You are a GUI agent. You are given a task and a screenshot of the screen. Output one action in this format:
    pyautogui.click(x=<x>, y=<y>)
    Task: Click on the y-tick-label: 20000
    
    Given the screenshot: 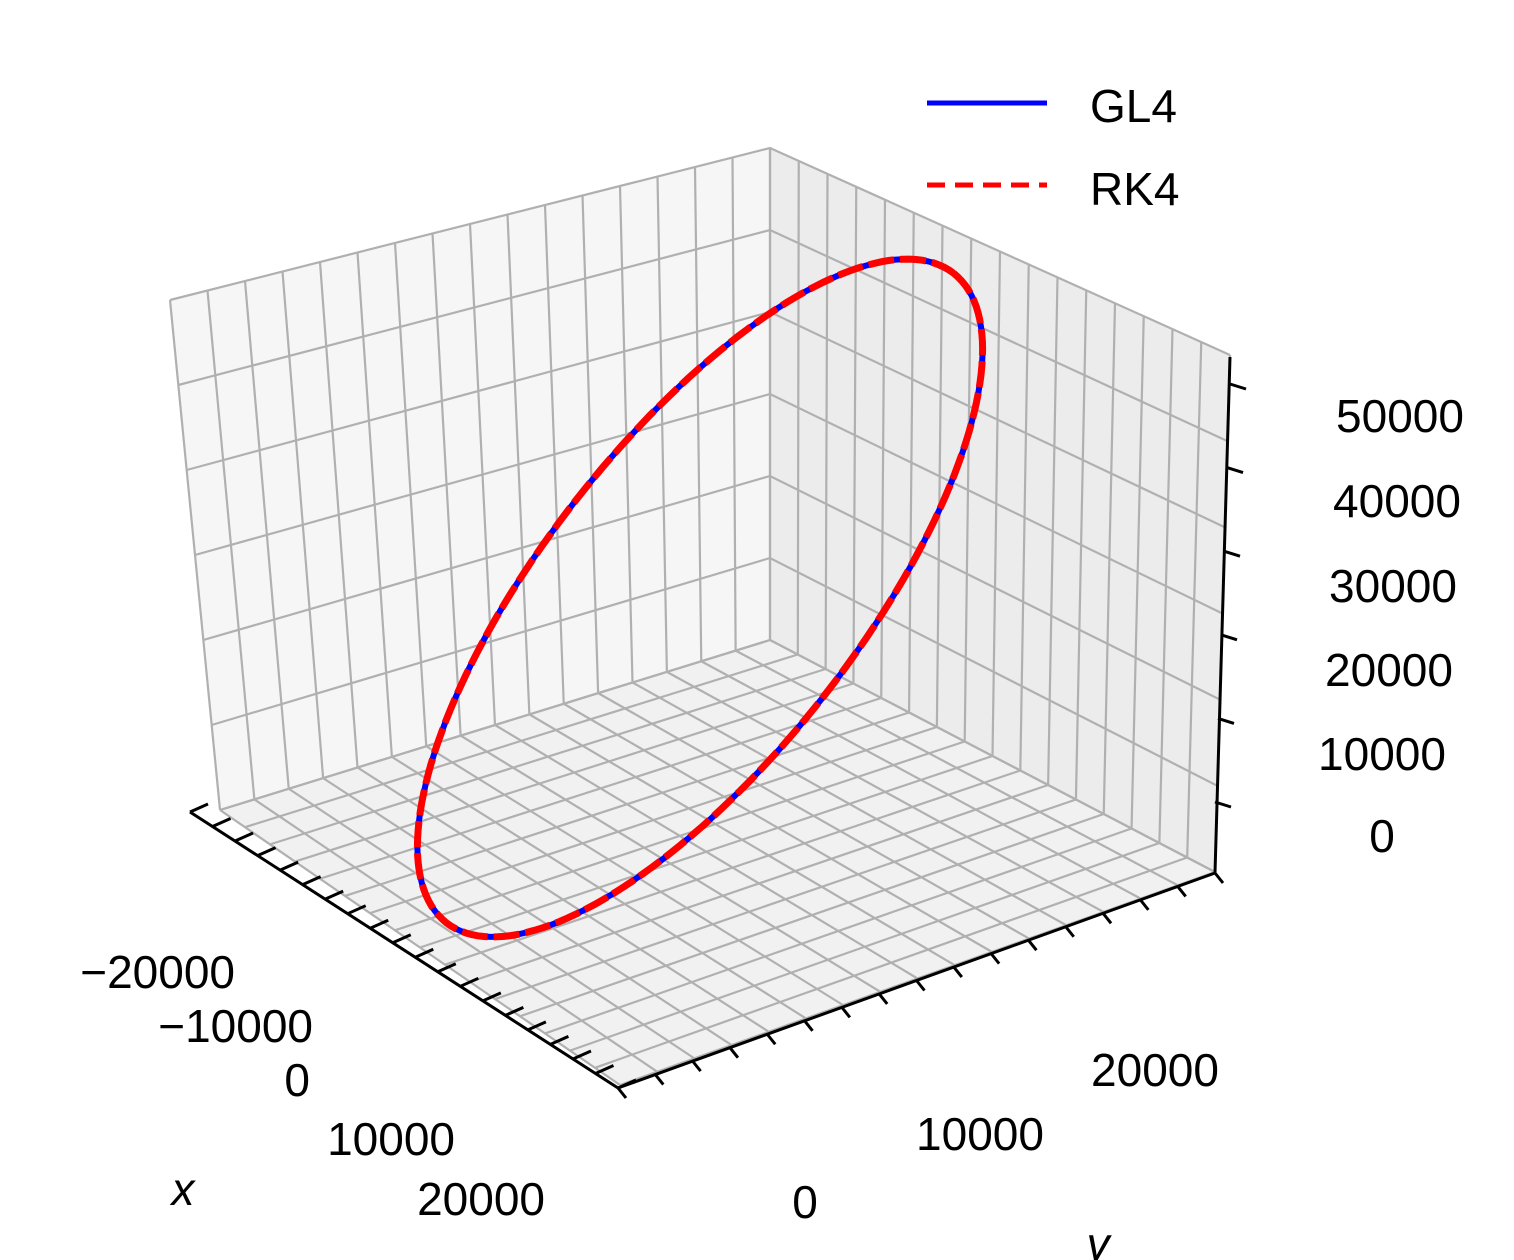 What is the action you would take?
    pyautogui.click(x=1155, y=1070)
    